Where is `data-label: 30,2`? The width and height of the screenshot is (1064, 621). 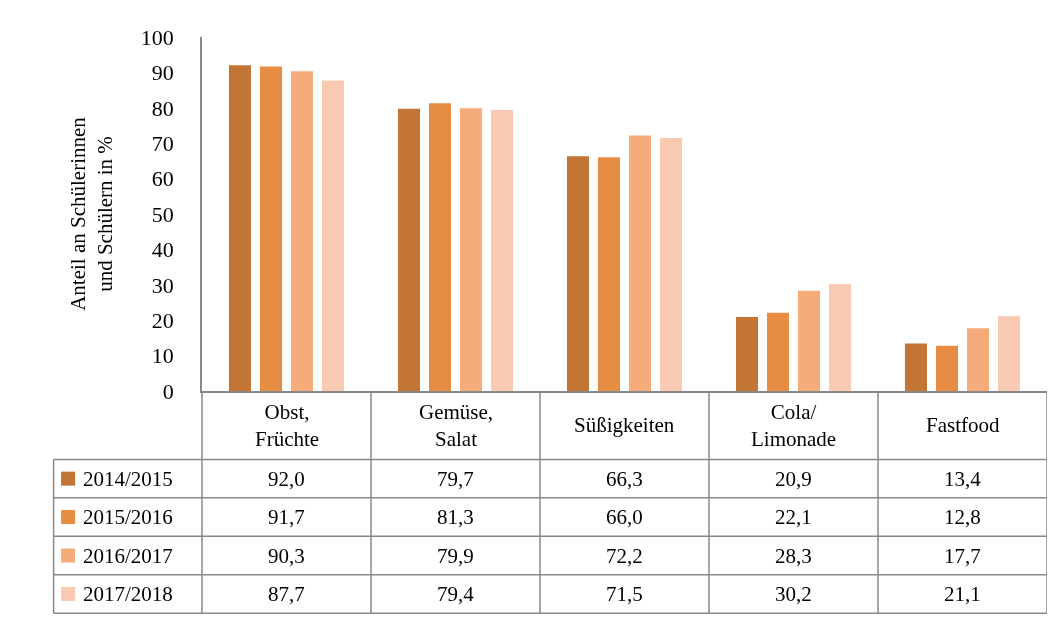 data-label: 30,2 is located at coordinates (793, 594).